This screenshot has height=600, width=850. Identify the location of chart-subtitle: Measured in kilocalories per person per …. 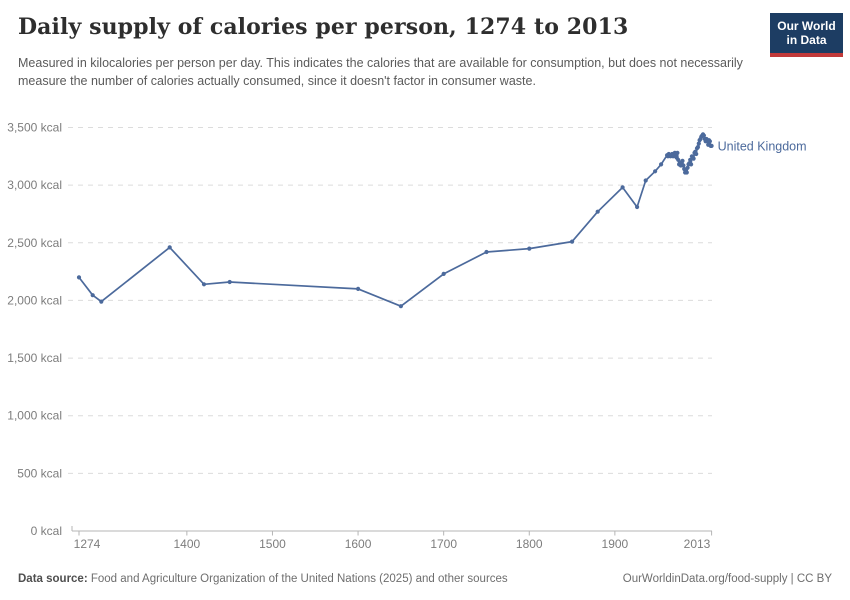
(380, 72).